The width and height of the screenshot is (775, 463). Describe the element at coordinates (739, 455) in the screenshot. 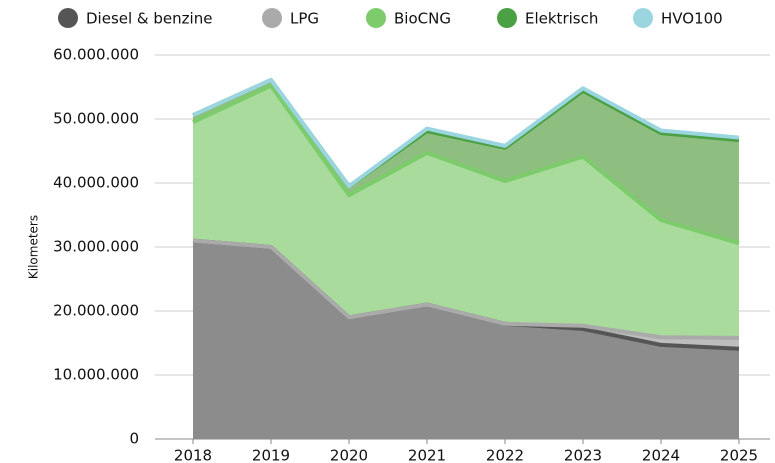

I see `x-tick-label: 2025` at that location.